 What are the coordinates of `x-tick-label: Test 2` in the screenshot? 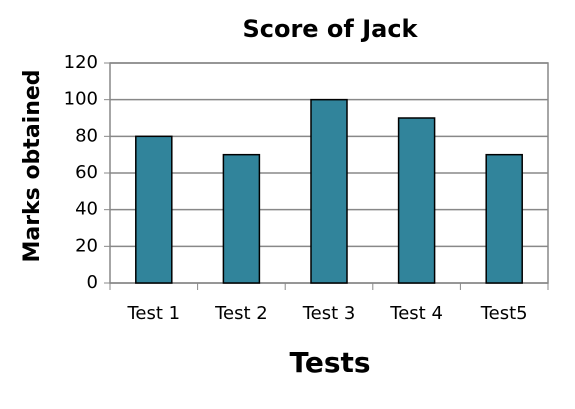 It's located at (241, 313).